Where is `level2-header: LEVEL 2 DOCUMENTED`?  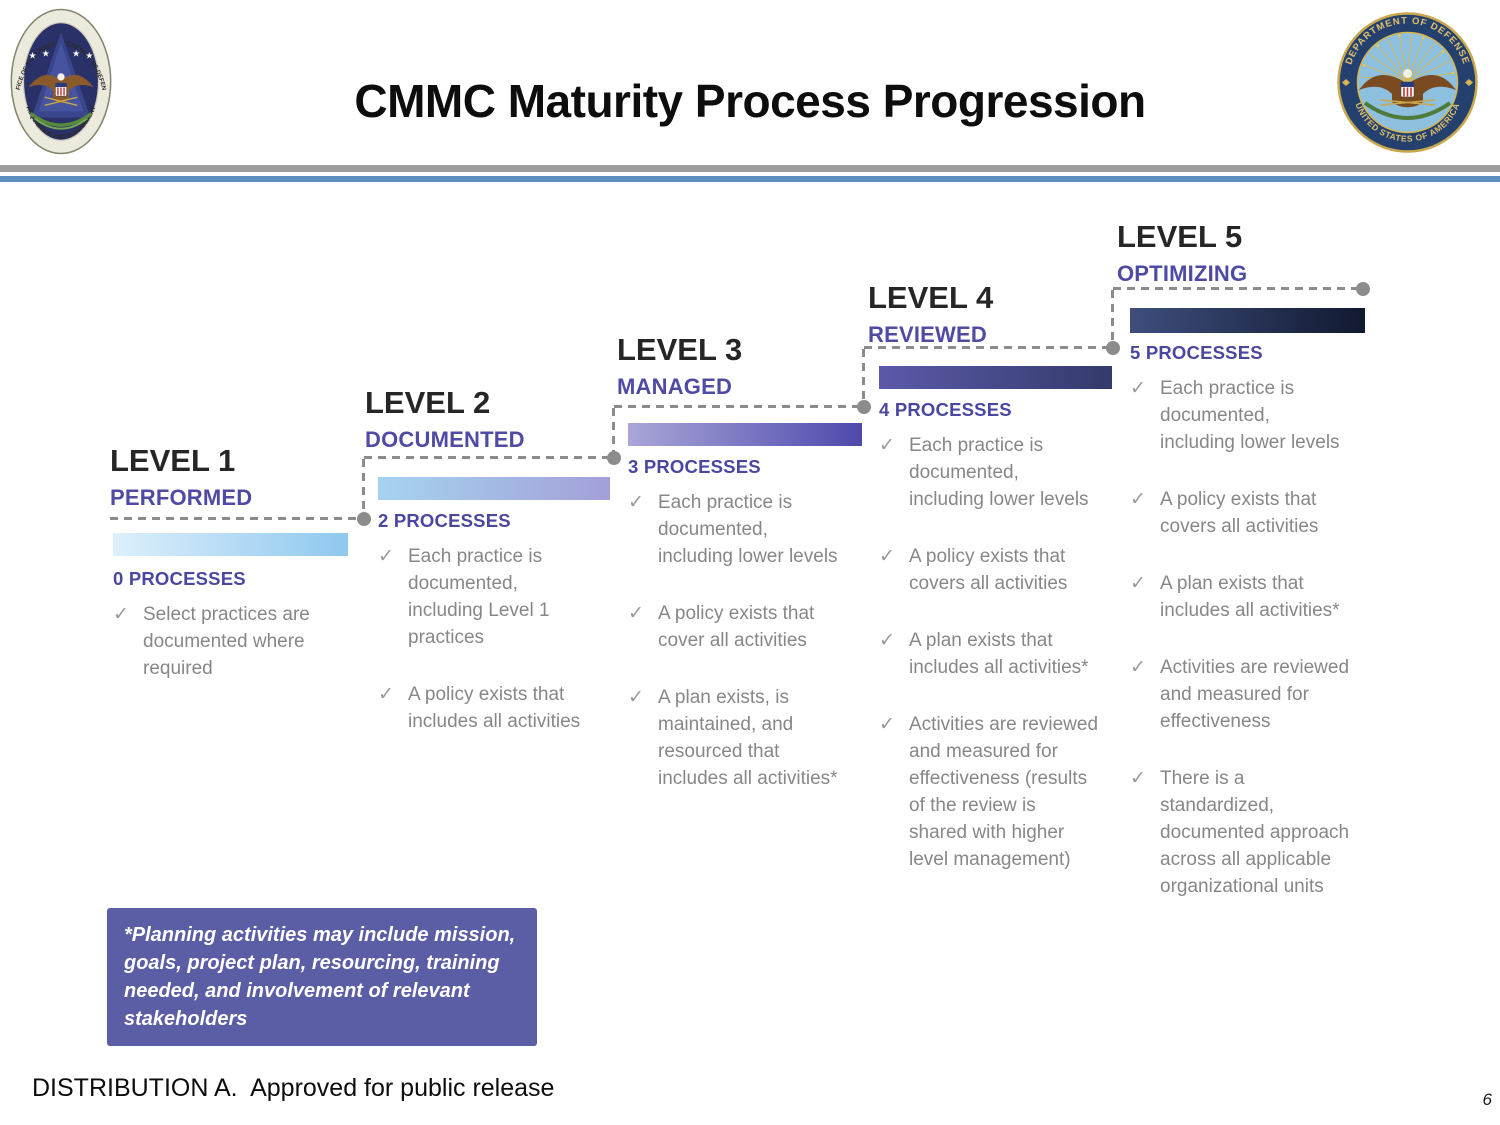
level2-header: LEVEL 2 DOCUMENTED is located at coordinates (495, 419).